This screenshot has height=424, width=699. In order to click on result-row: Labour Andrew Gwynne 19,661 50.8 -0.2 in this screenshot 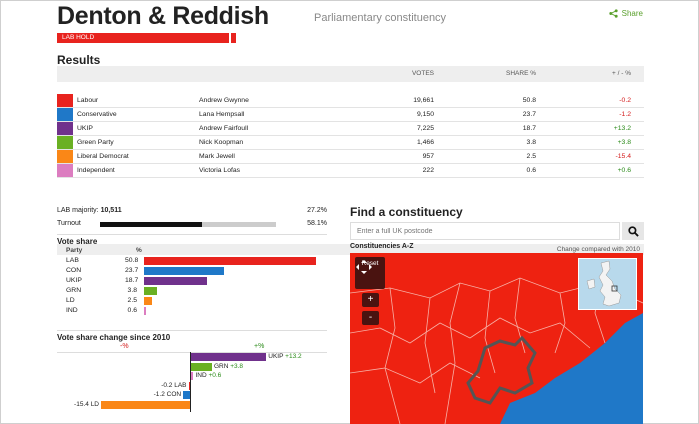, I will do `click(350, 101)`.